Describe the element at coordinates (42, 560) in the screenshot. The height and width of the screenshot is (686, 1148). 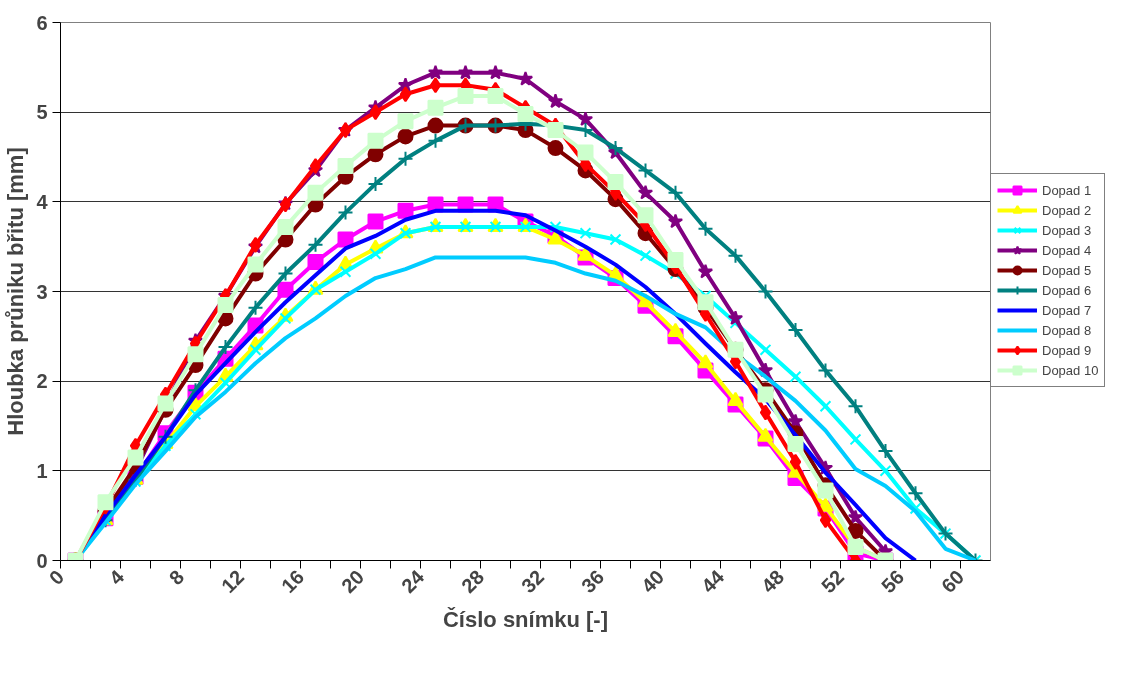
I see `y-tick-label: 0` at that location.